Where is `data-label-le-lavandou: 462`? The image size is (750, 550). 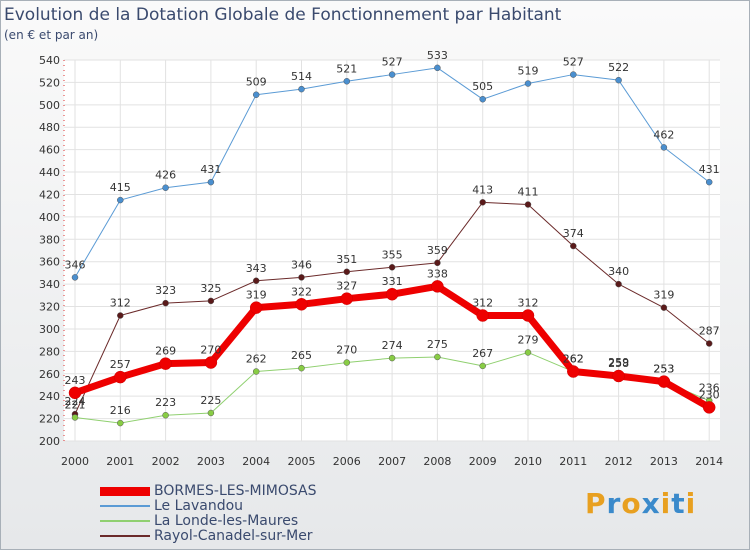 data-label-le-lavandou: 462 is located at coordinates (663, 134).